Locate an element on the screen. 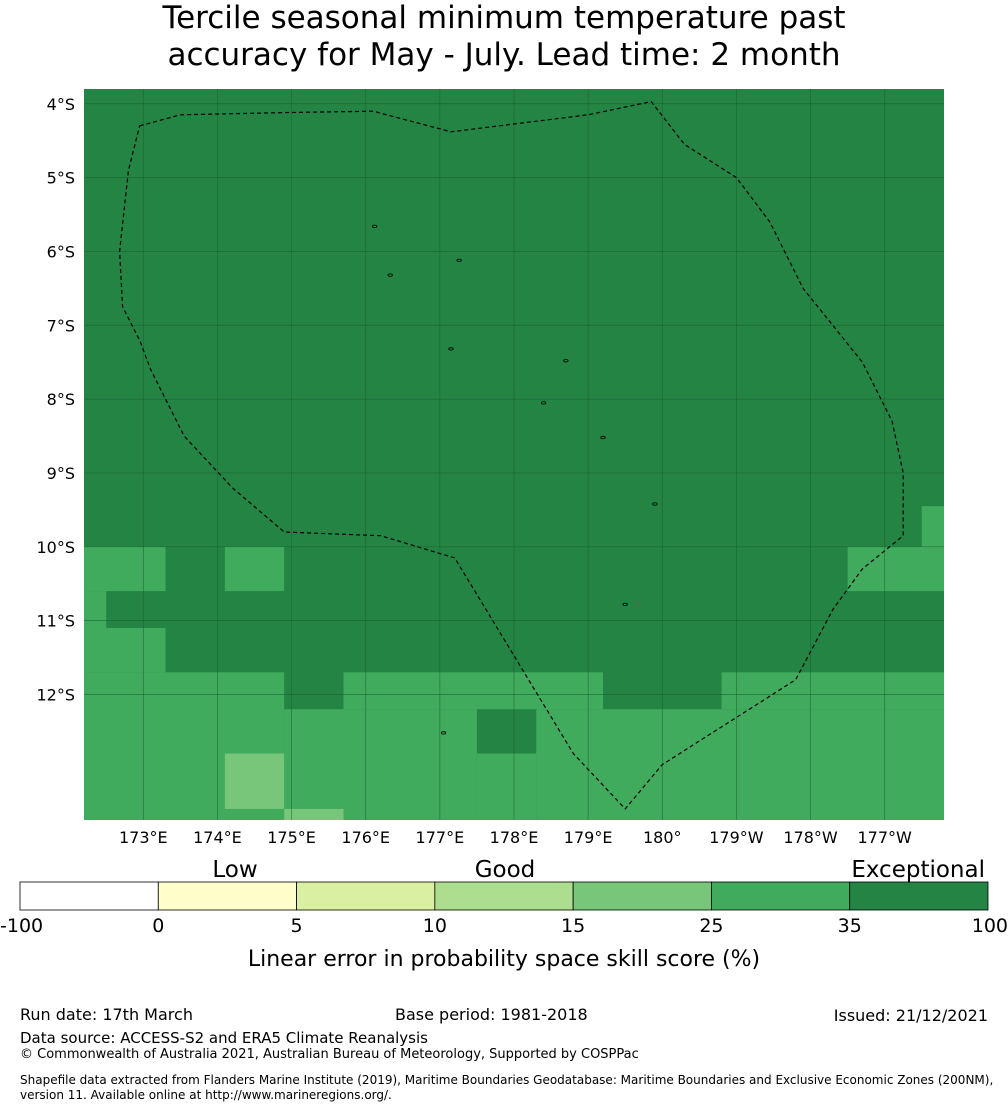 This screenshot has height=1110, width=1008. colorbar-ticks: -100 0 5 10 15 25 35 100 is located at coordinates (504, 926).